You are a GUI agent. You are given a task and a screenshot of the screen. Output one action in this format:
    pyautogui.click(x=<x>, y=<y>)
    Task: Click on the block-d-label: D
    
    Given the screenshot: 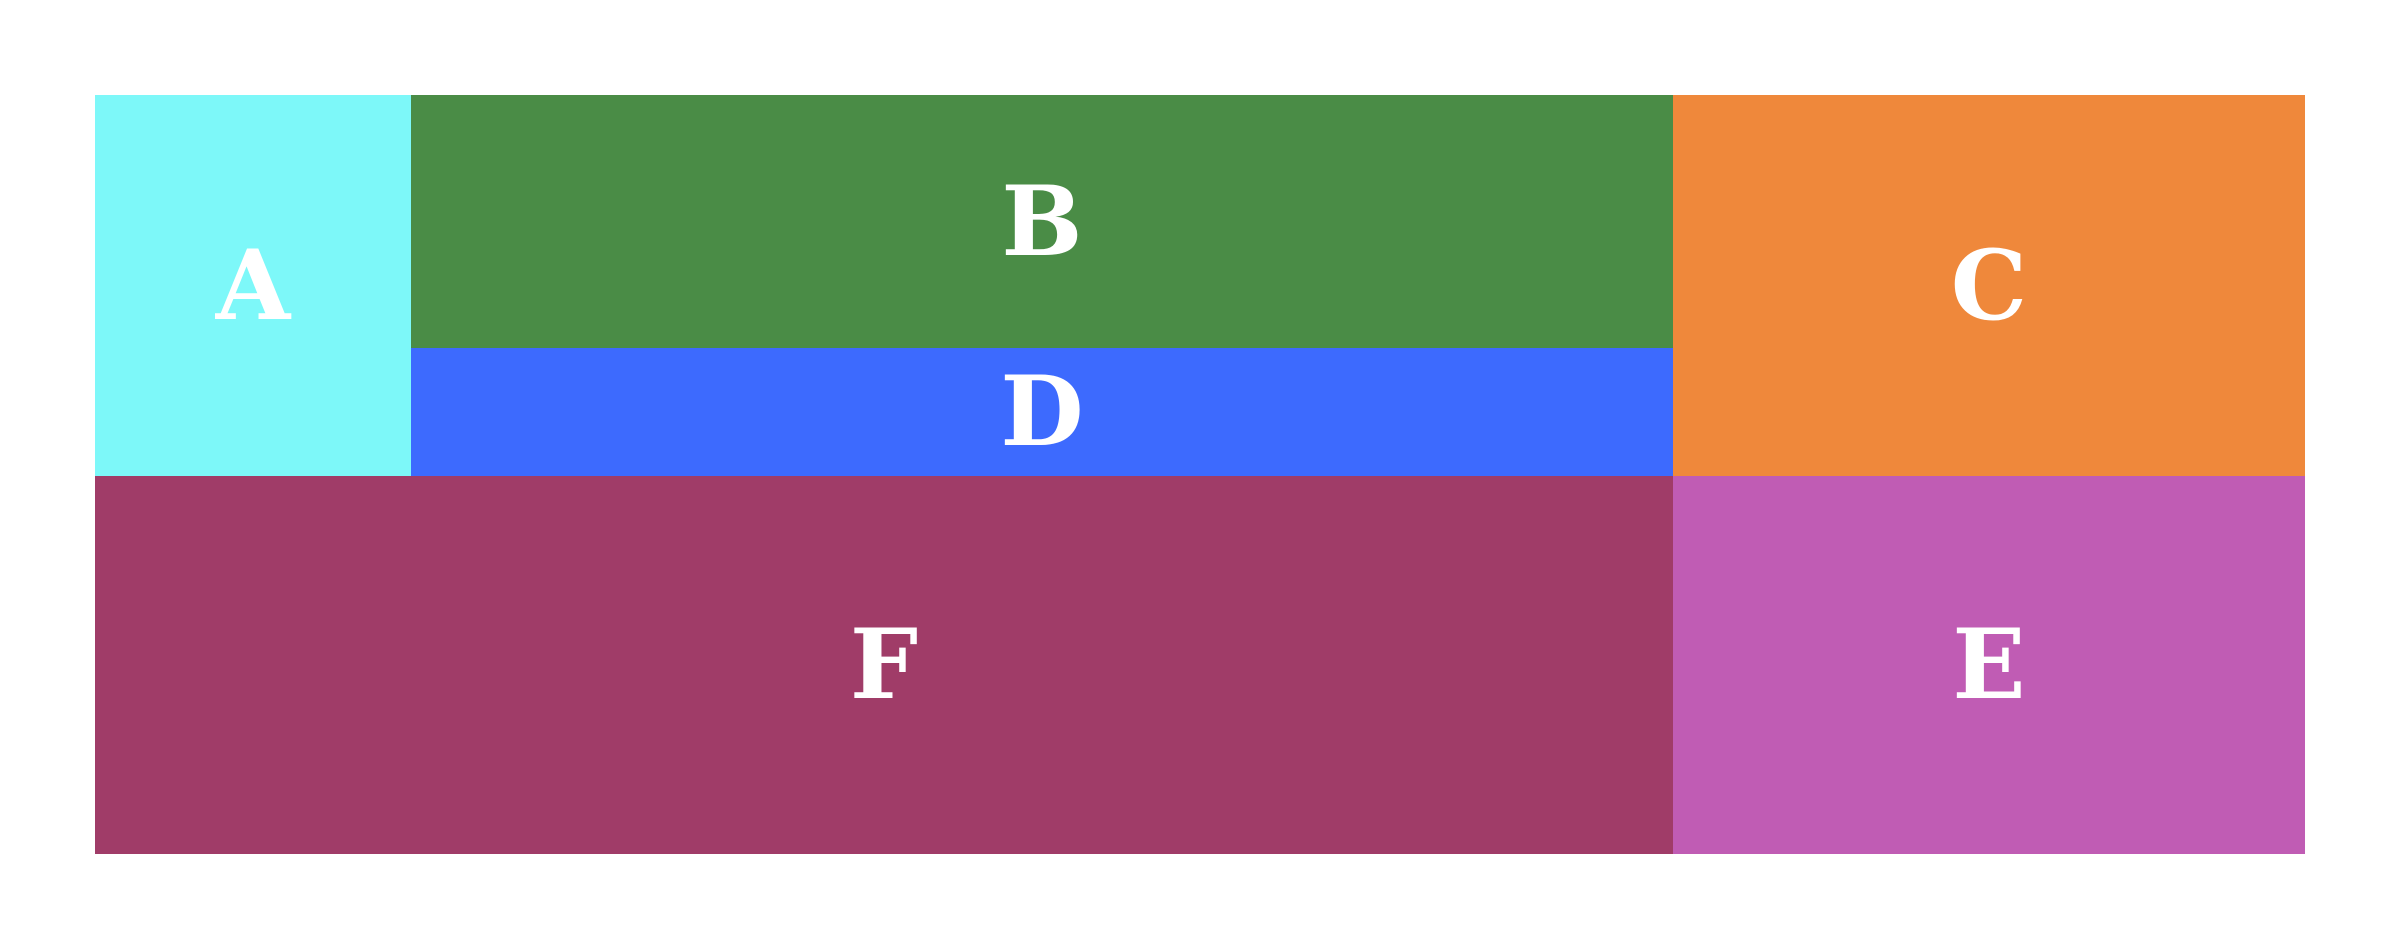 What is the action you would take?
    pyautogui.click(x=1042, y=411)
    